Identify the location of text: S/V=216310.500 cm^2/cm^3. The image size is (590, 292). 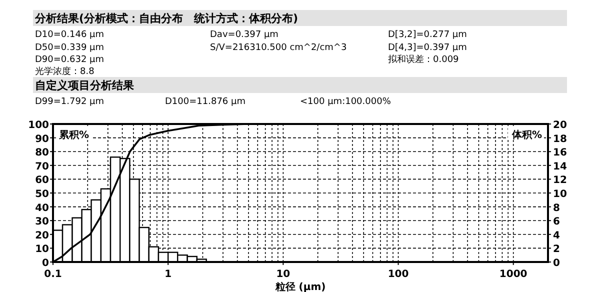
(278, 48).